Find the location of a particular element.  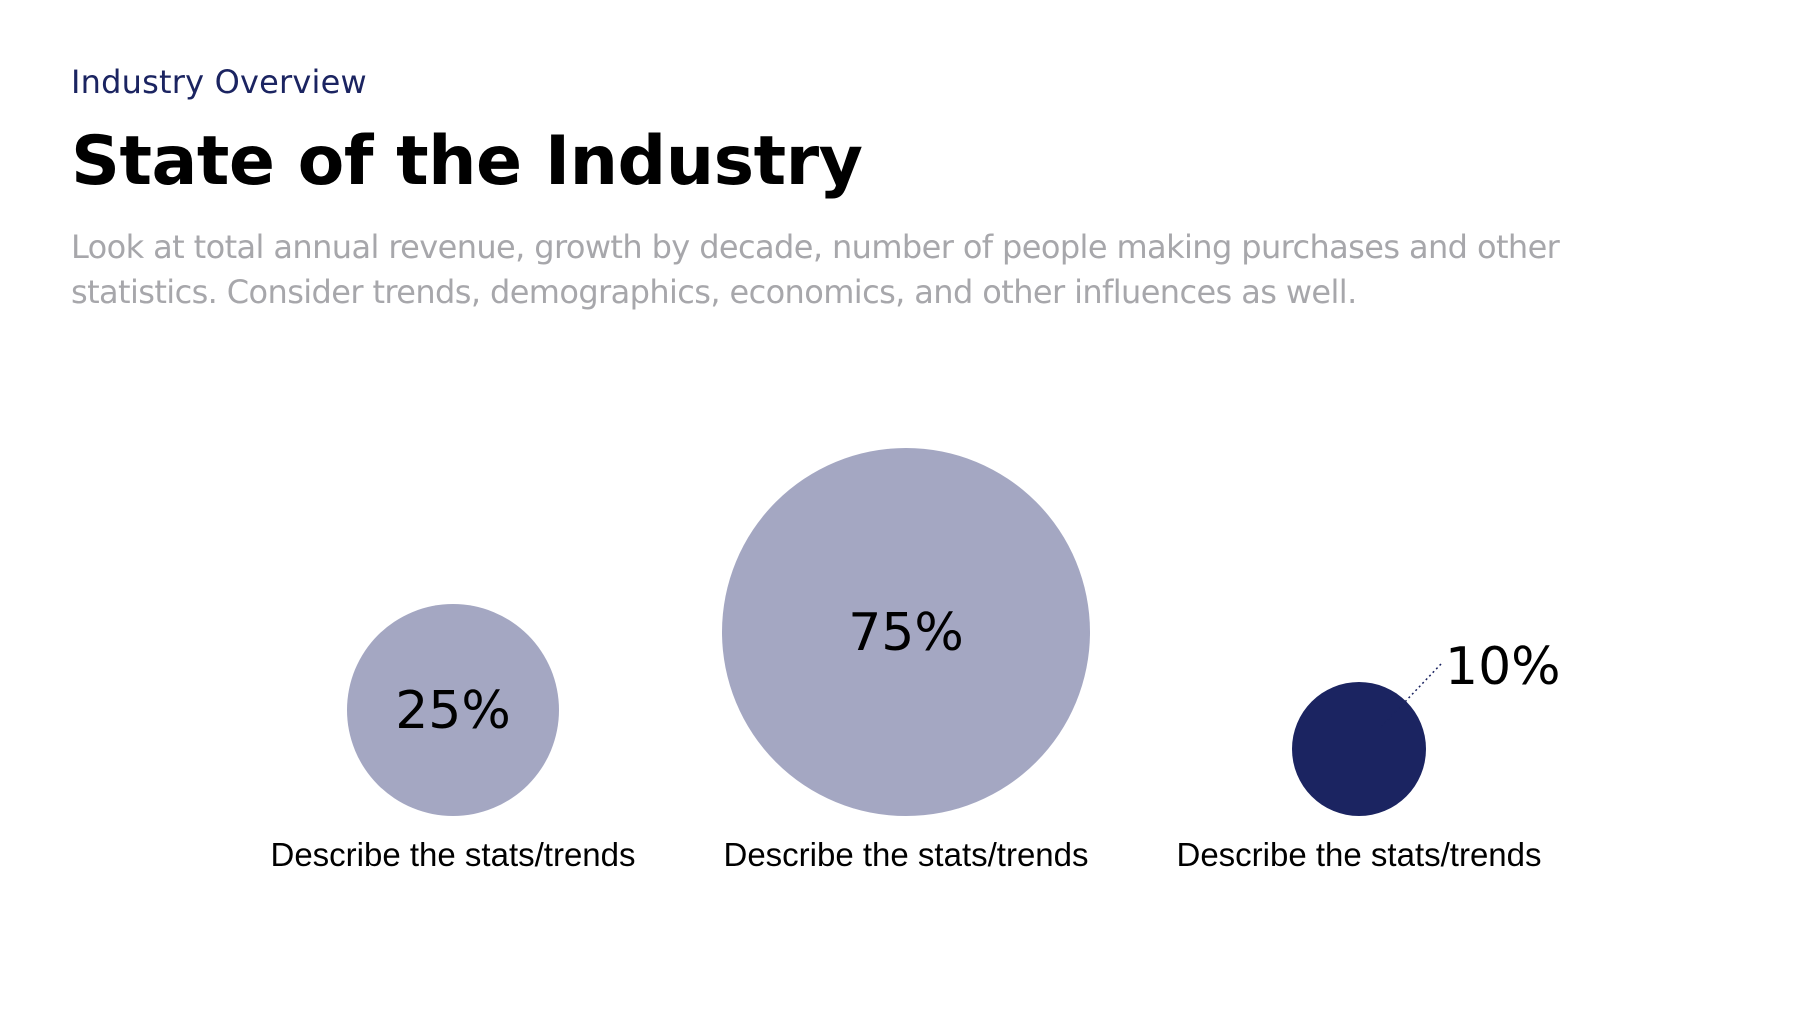

bubble-value-label-2: 75% is located at coordinates (906, 633).